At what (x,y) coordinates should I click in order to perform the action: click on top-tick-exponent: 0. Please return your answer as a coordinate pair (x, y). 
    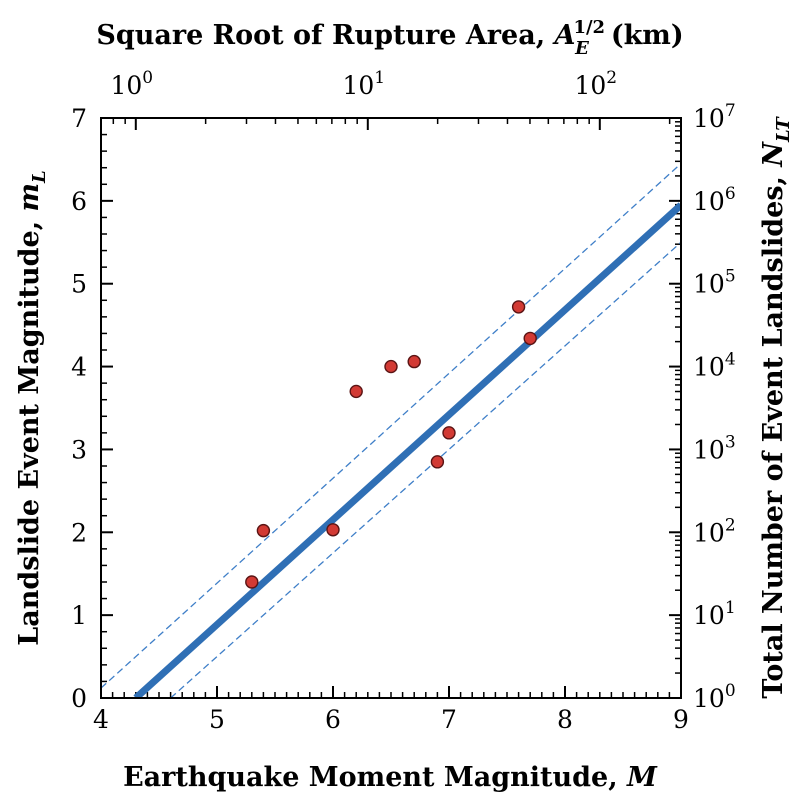
    Looking at the image, I should click on (147, 78).